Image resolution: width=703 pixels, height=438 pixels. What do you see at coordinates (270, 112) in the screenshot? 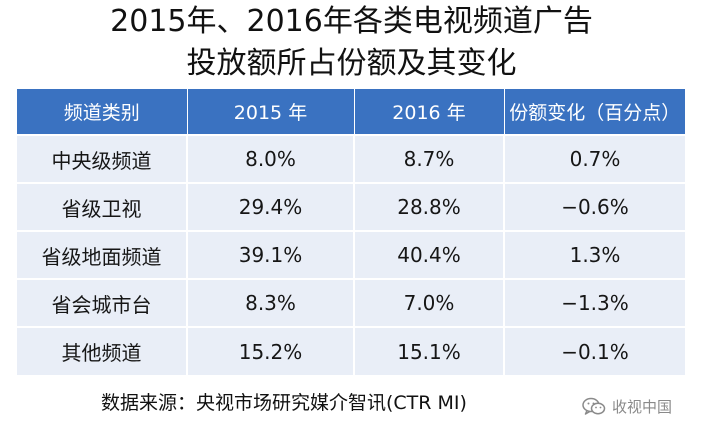
I see `header-2015: 2015 年` at bounding box center [270, 112].